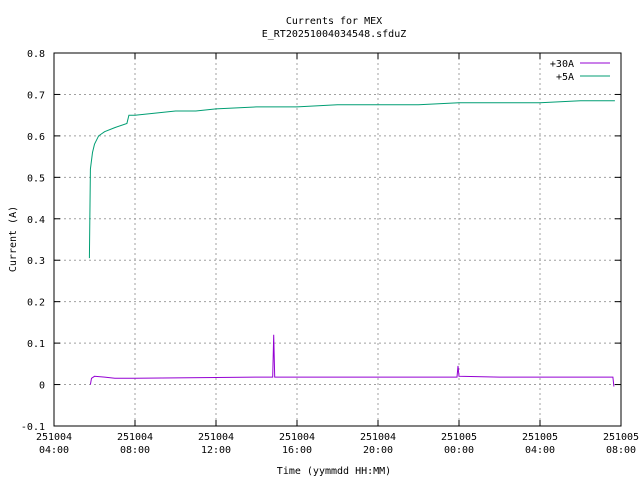 This screenshot has width=640, height=480. What do you see at coordinates (297, 450) in the screenshot?
I see `x-tick-label-time: 16:00` at bounding box center [297, 450].